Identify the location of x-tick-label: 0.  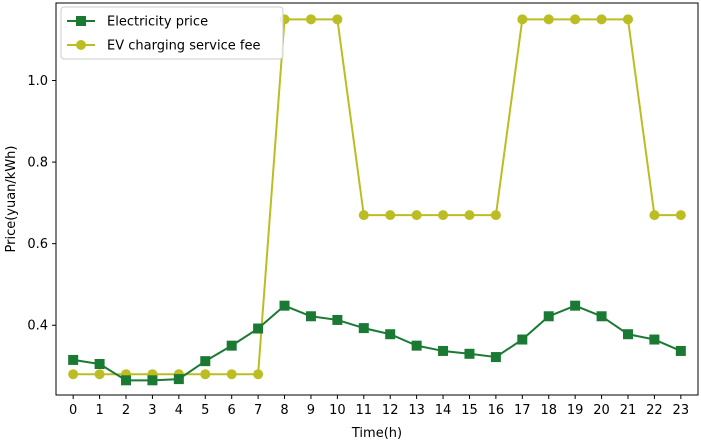
(73, 410).